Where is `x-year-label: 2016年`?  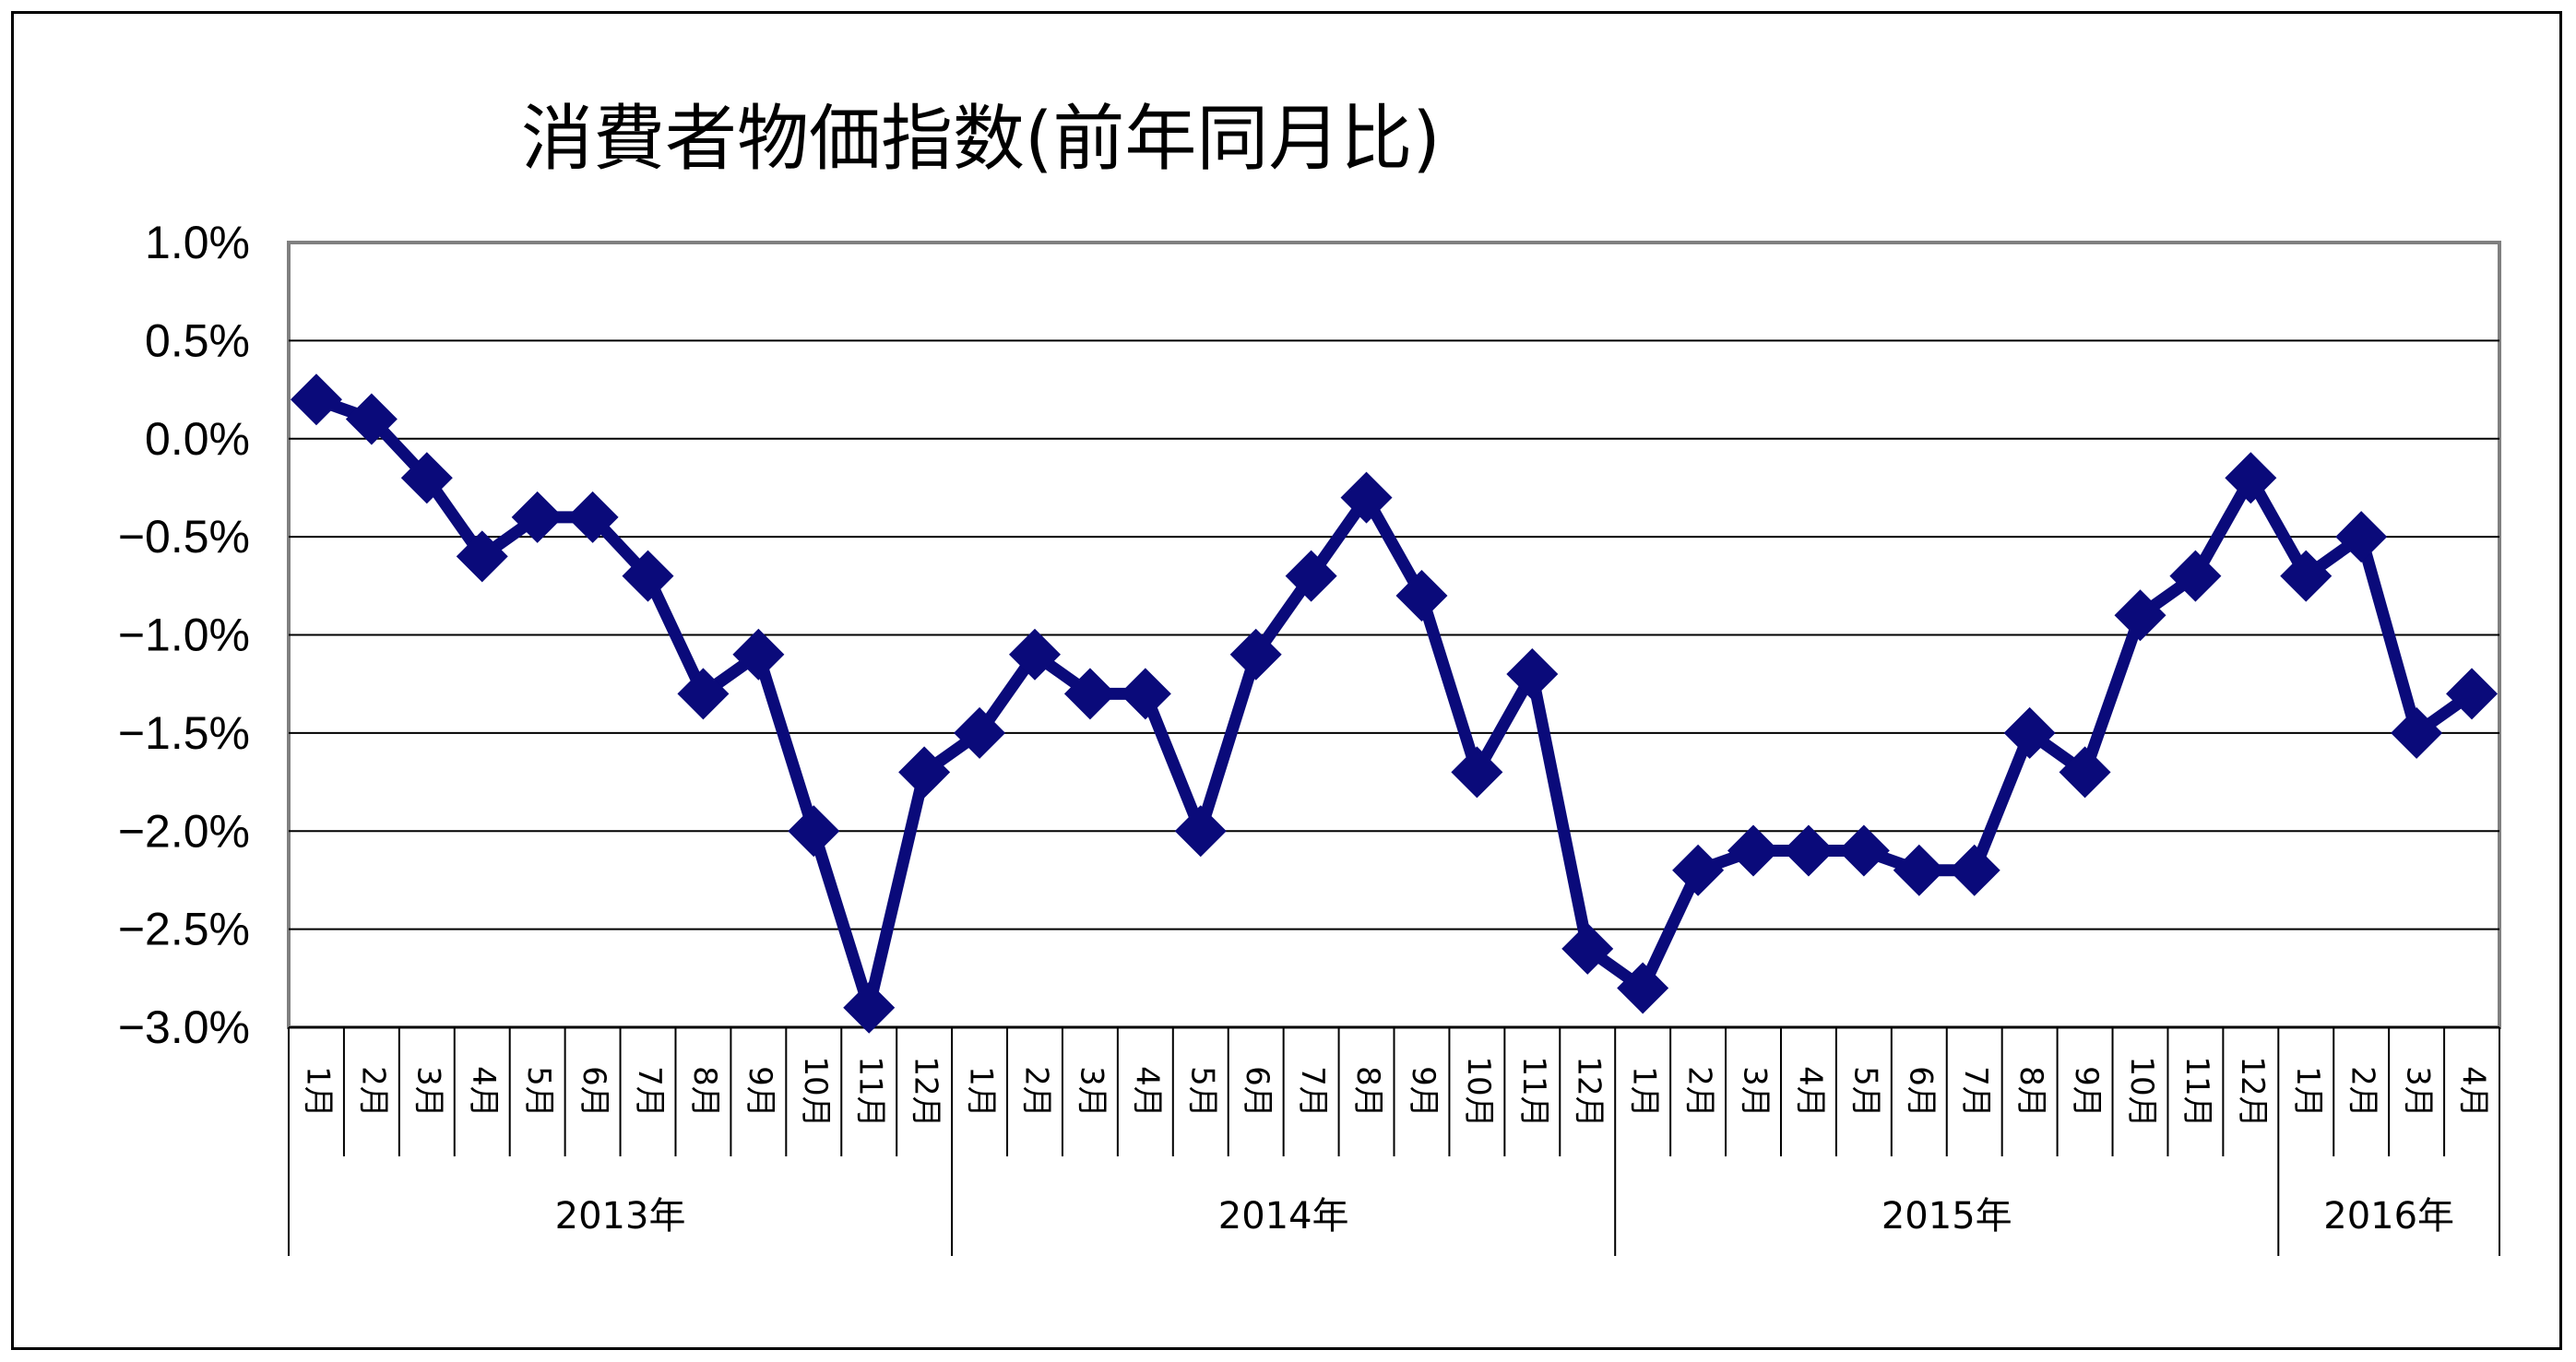
x-year-label: 2016年 is located at coordinates (2388, 1217).